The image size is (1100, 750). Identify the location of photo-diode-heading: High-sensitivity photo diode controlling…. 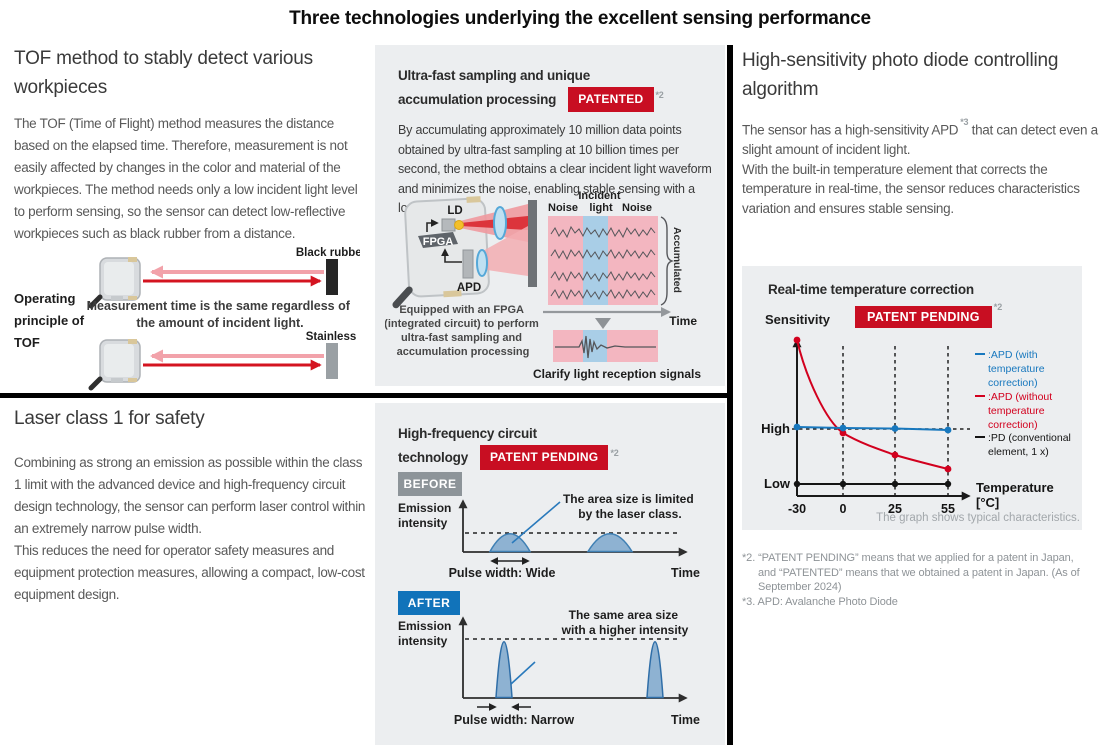
(900, 75).